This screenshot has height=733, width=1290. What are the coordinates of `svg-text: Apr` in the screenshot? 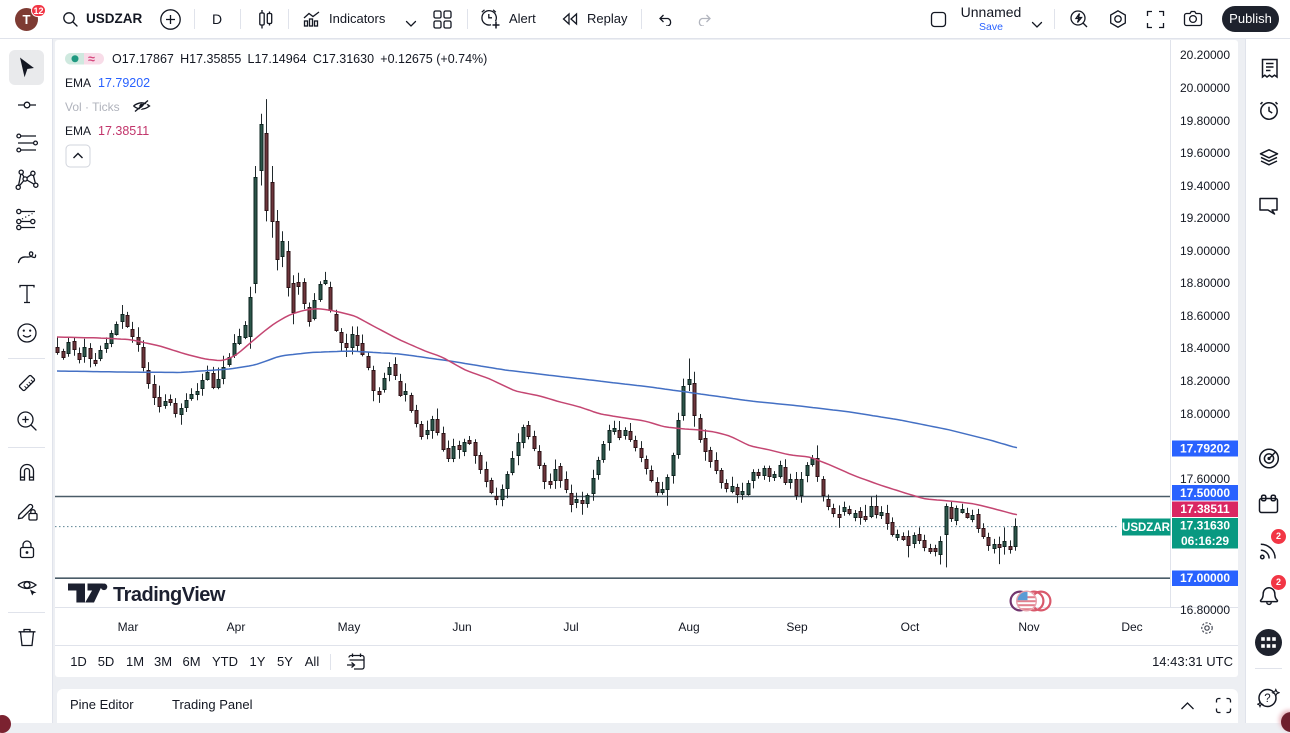 It's located at (236, 627).